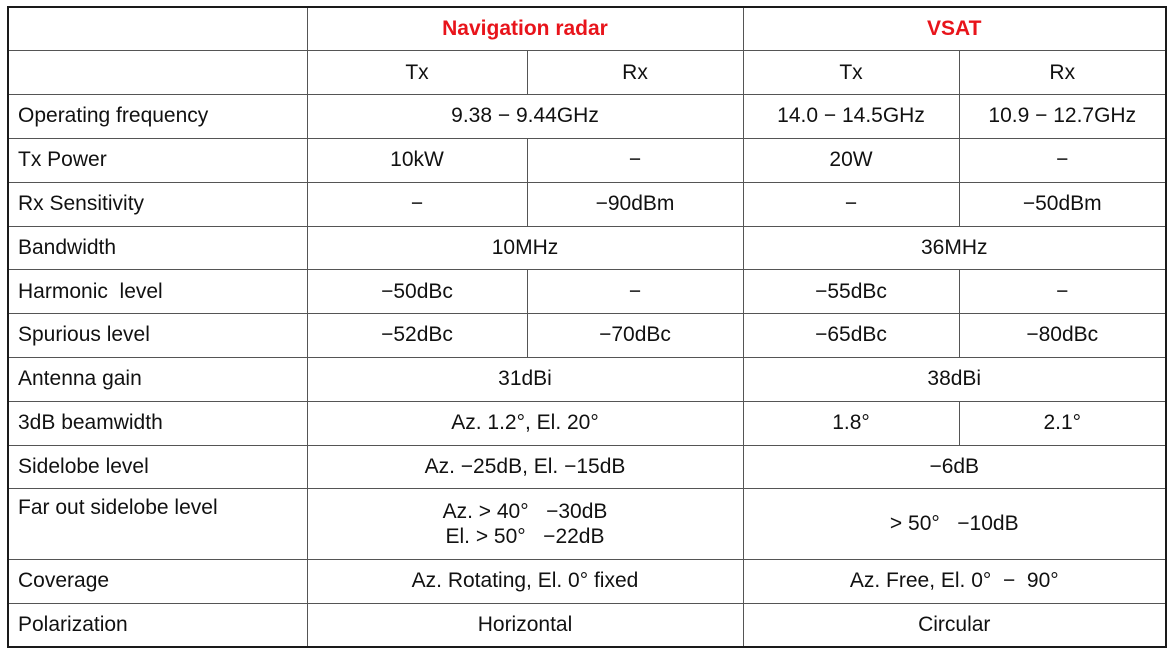 This screenshot has width=1172, height=652. What do you see at coordinates (417, 335) in the screenshot?
I see `nav-tx-value: −52dBc` at bounding box center [417, 335].